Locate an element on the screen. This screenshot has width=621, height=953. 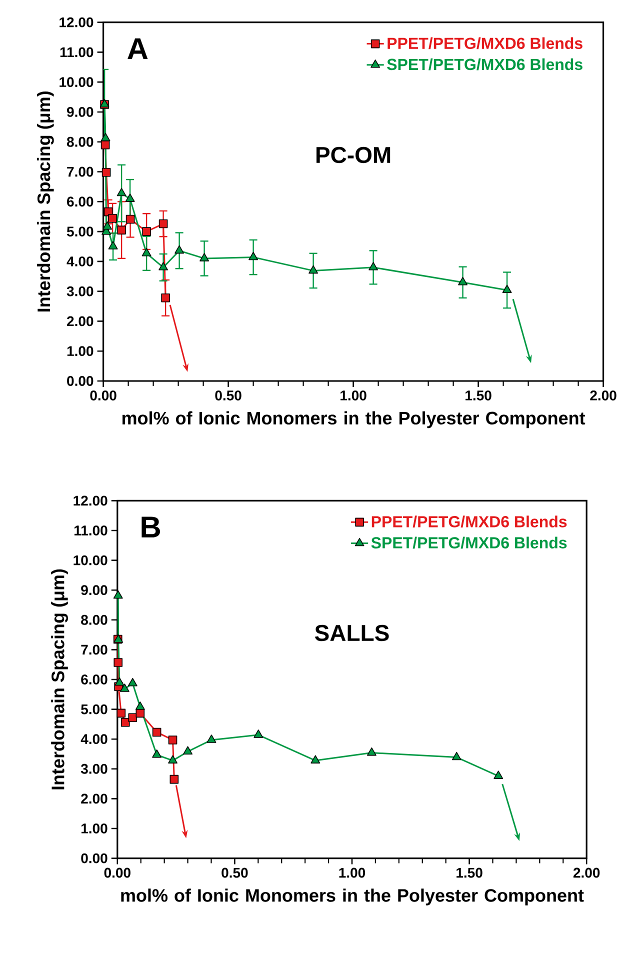
annotation: B is located at coordinates (151, 527).